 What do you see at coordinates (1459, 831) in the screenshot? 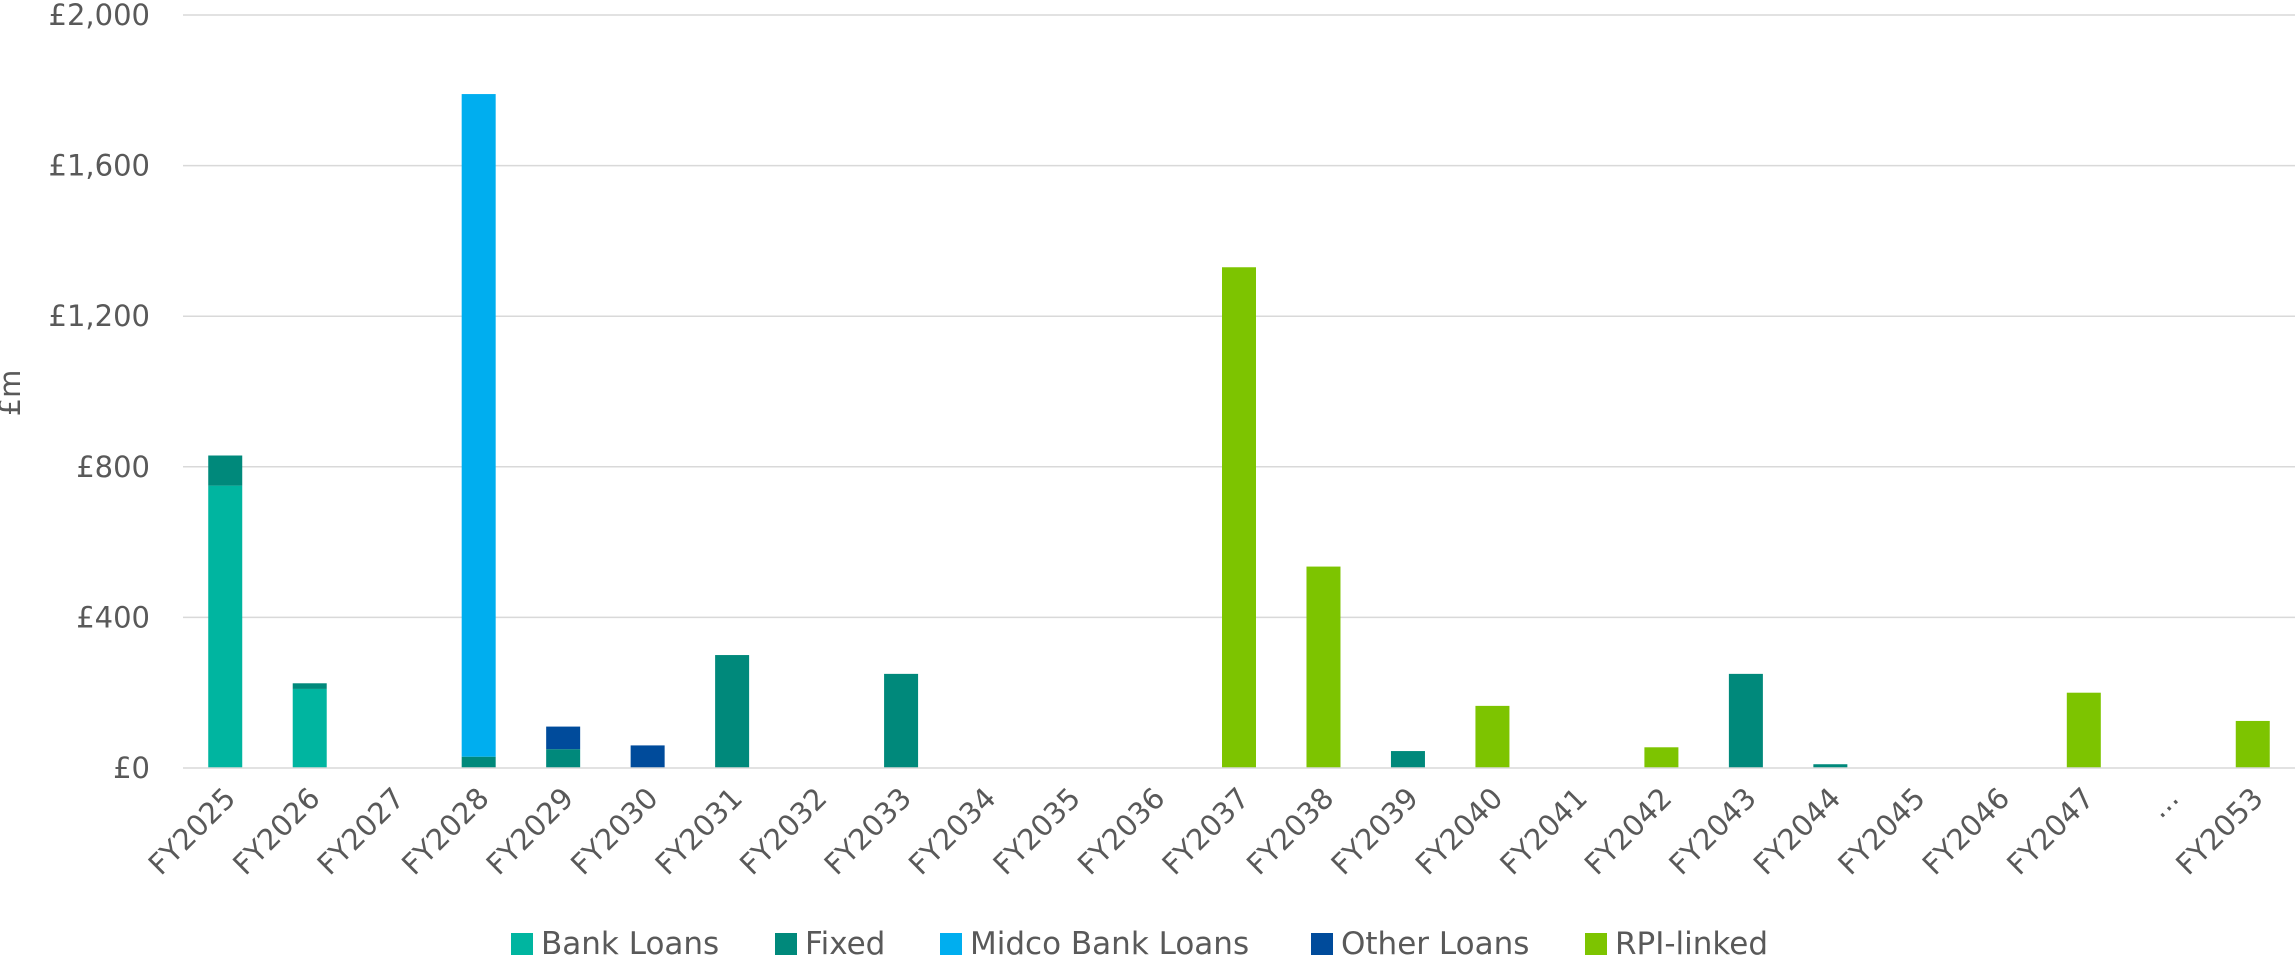
I see `x-tick-label: FY2040` at bounding box center [1459, 831].